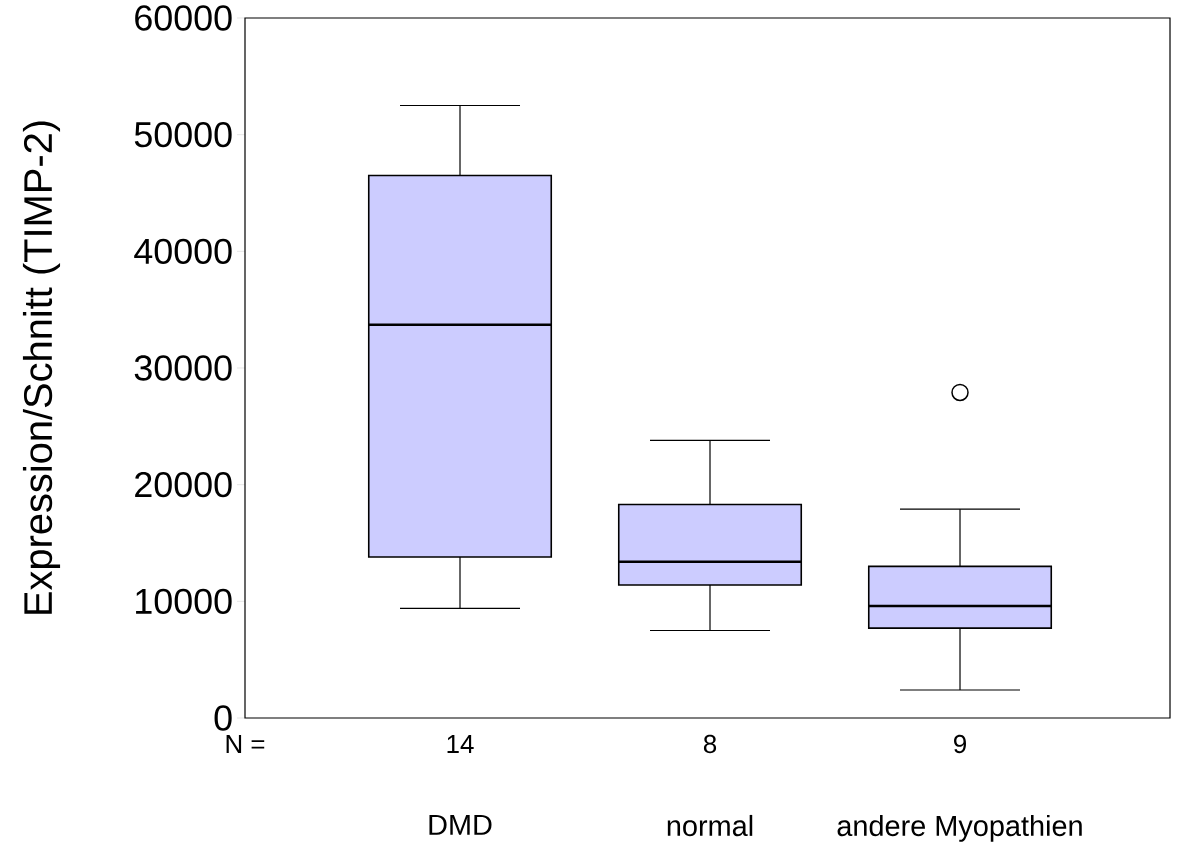 The height and width of the screenshot is (852, 1177). I want to click on y-tick-label: 40000, so click(183, 251).